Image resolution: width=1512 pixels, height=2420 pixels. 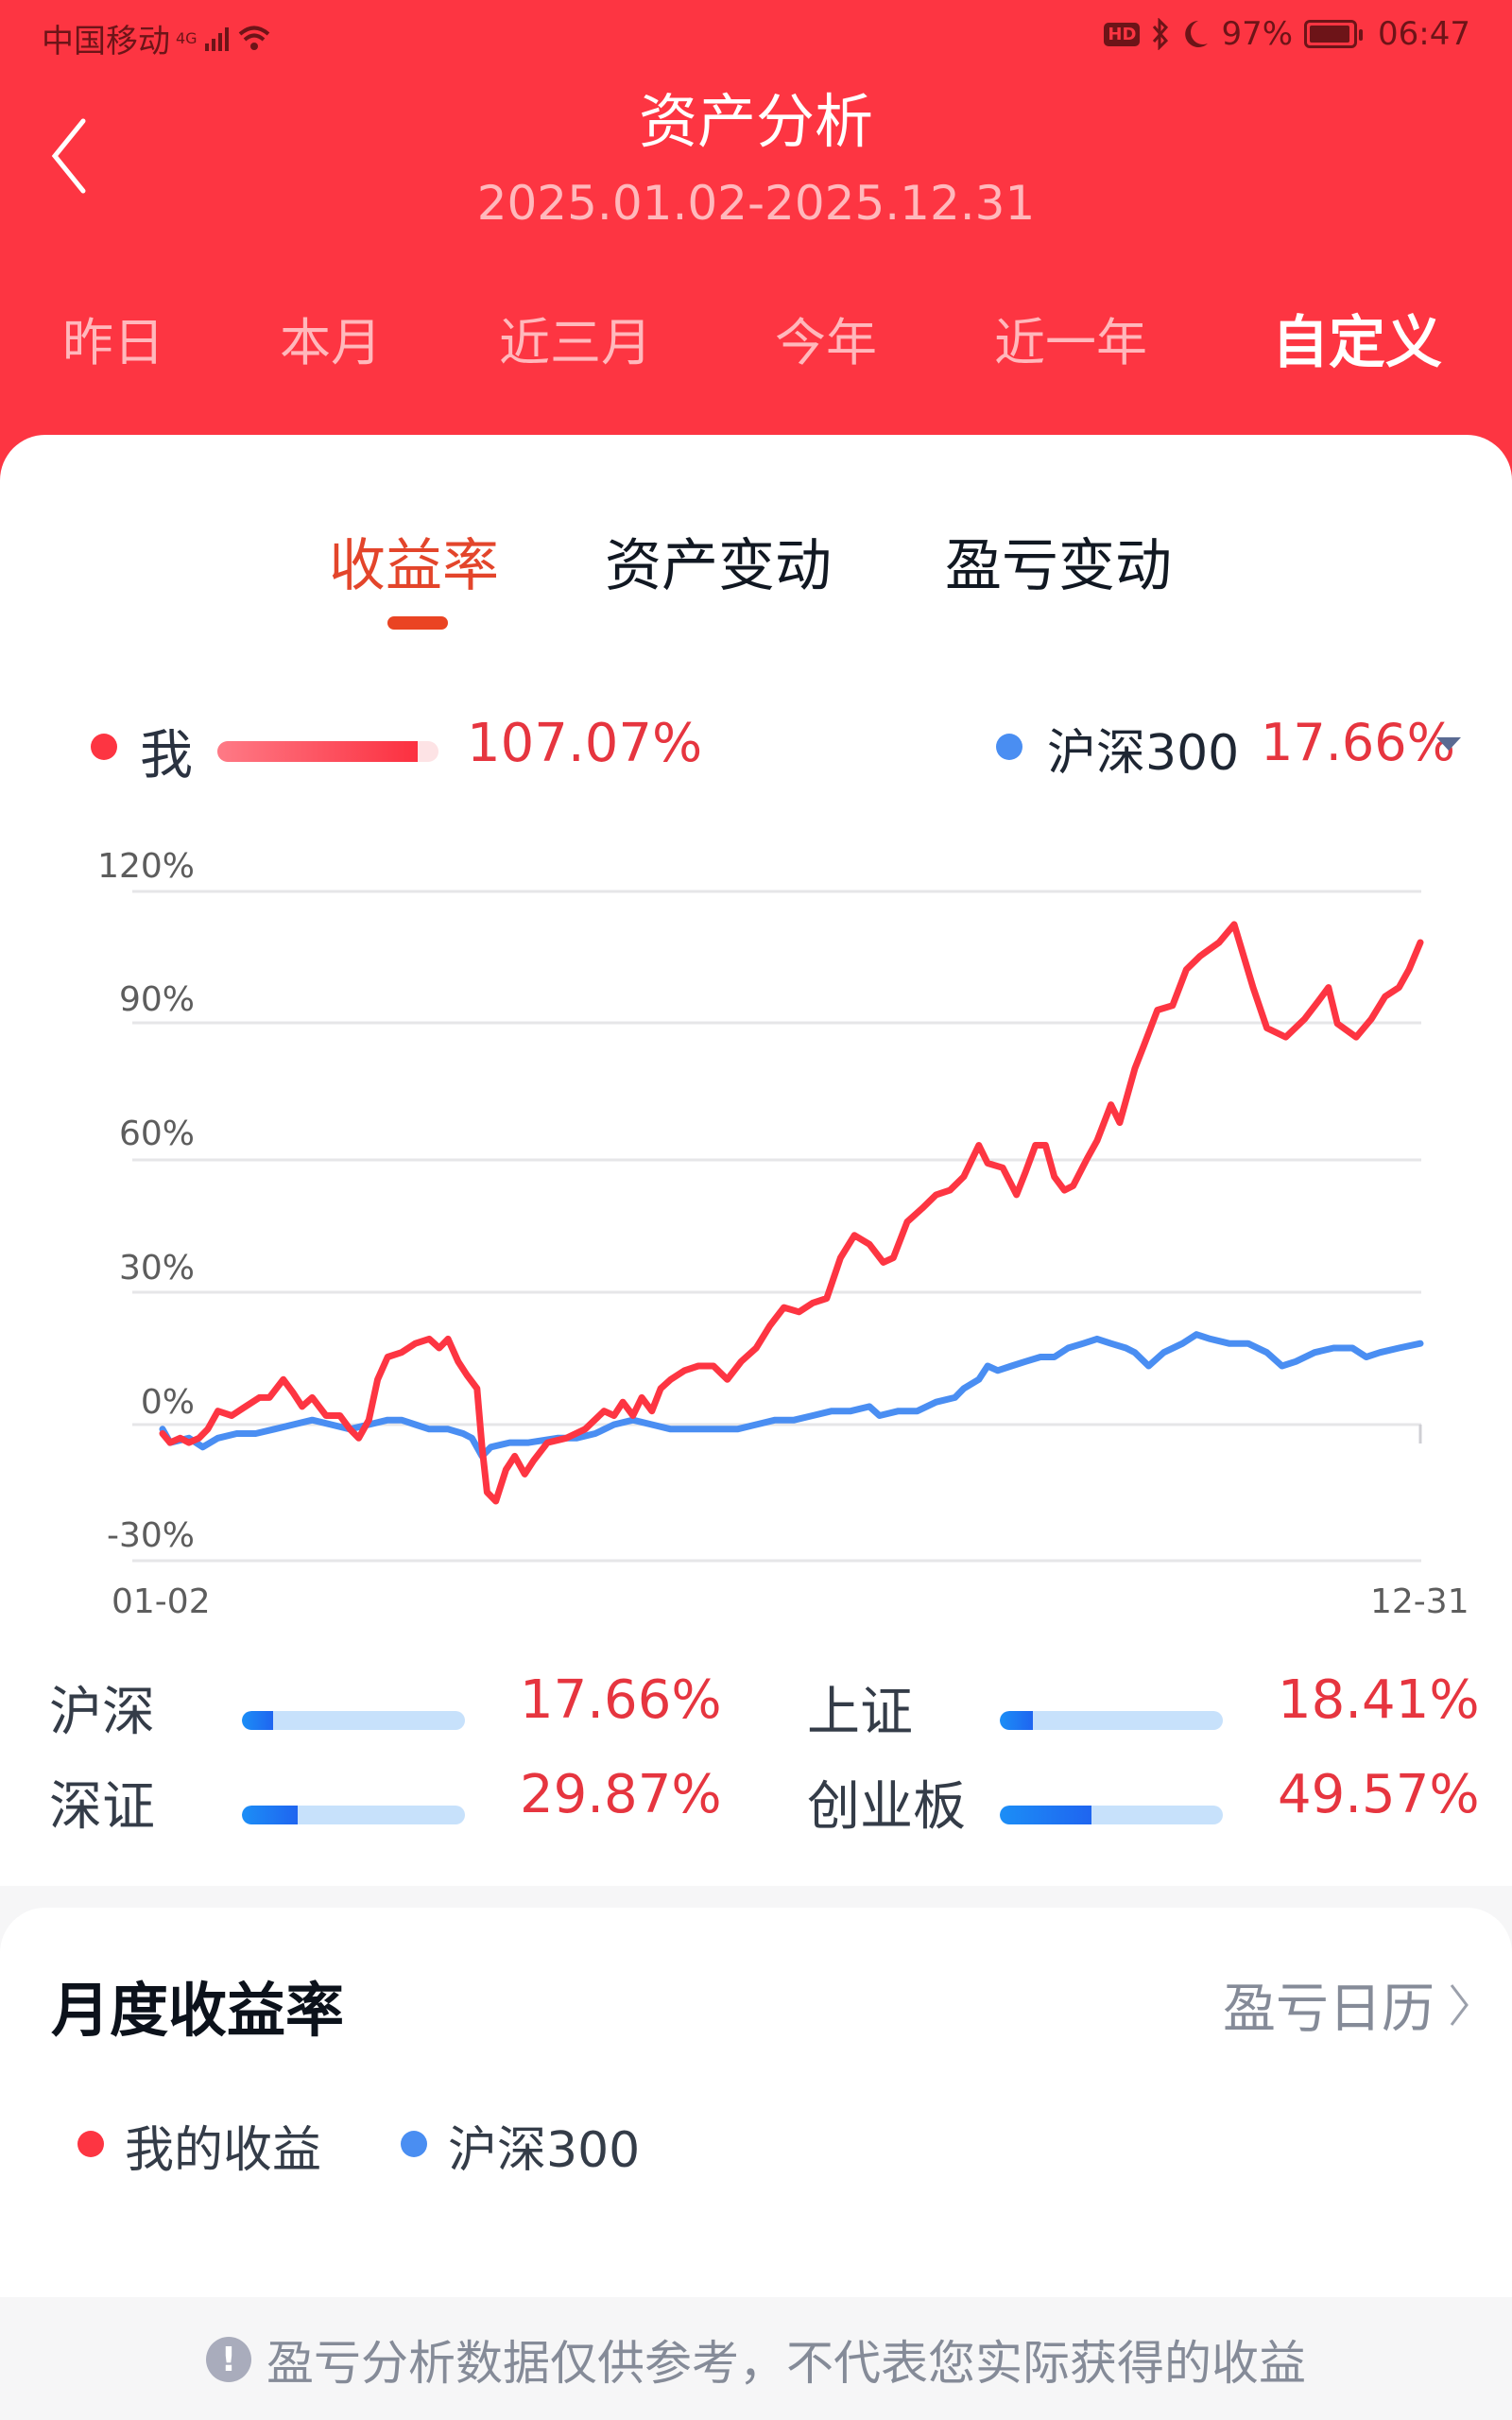 I want to click on battery-icon, so click(x=1334, y=34).